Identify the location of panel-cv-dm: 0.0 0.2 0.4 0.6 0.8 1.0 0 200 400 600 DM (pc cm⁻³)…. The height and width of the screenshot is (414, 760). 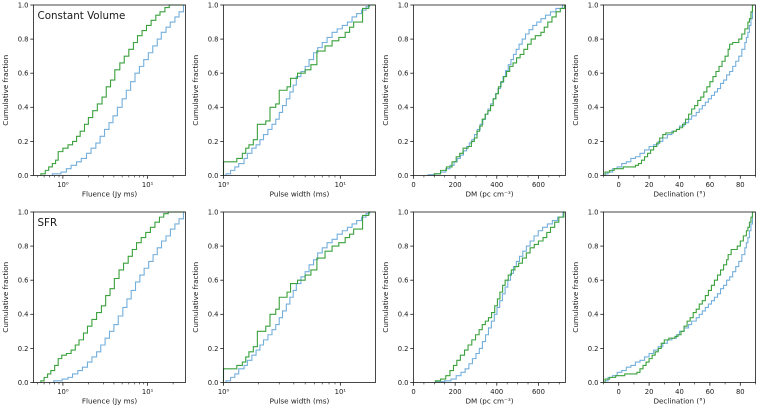
(475, 103).